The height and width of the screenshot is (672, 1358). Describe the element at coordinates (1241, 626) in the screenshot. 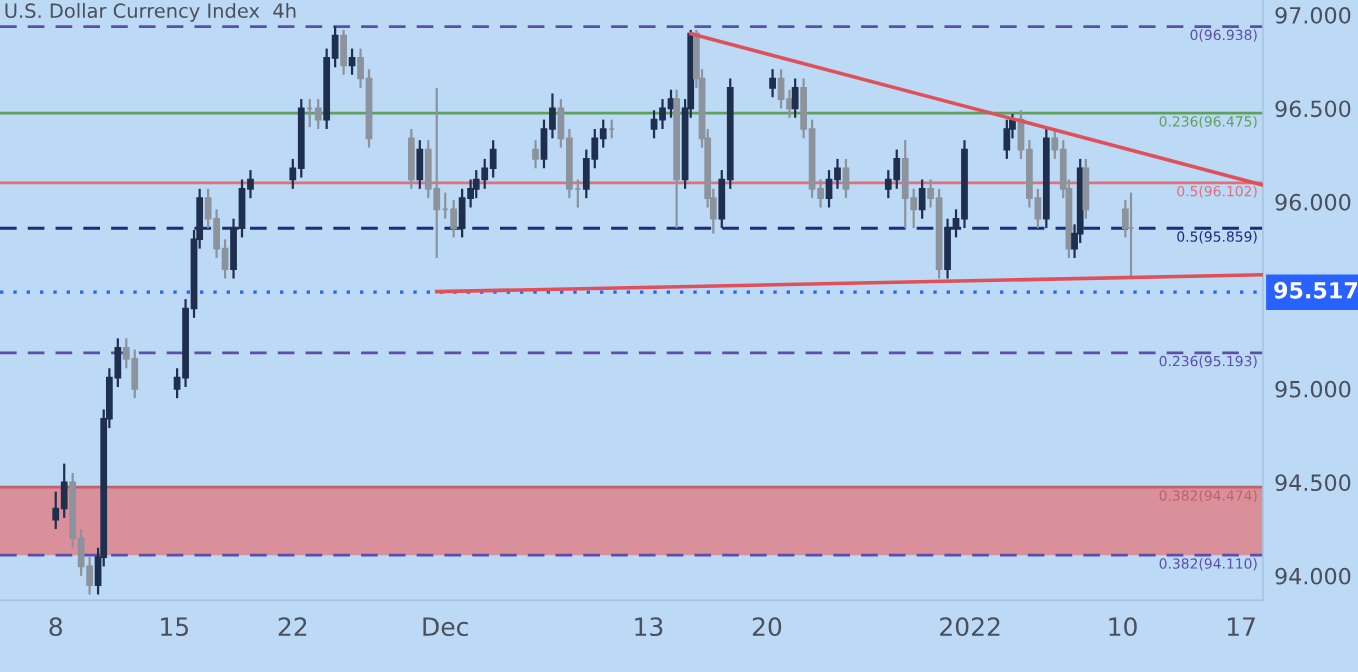

I see `x-tick-label: 17` at that location.